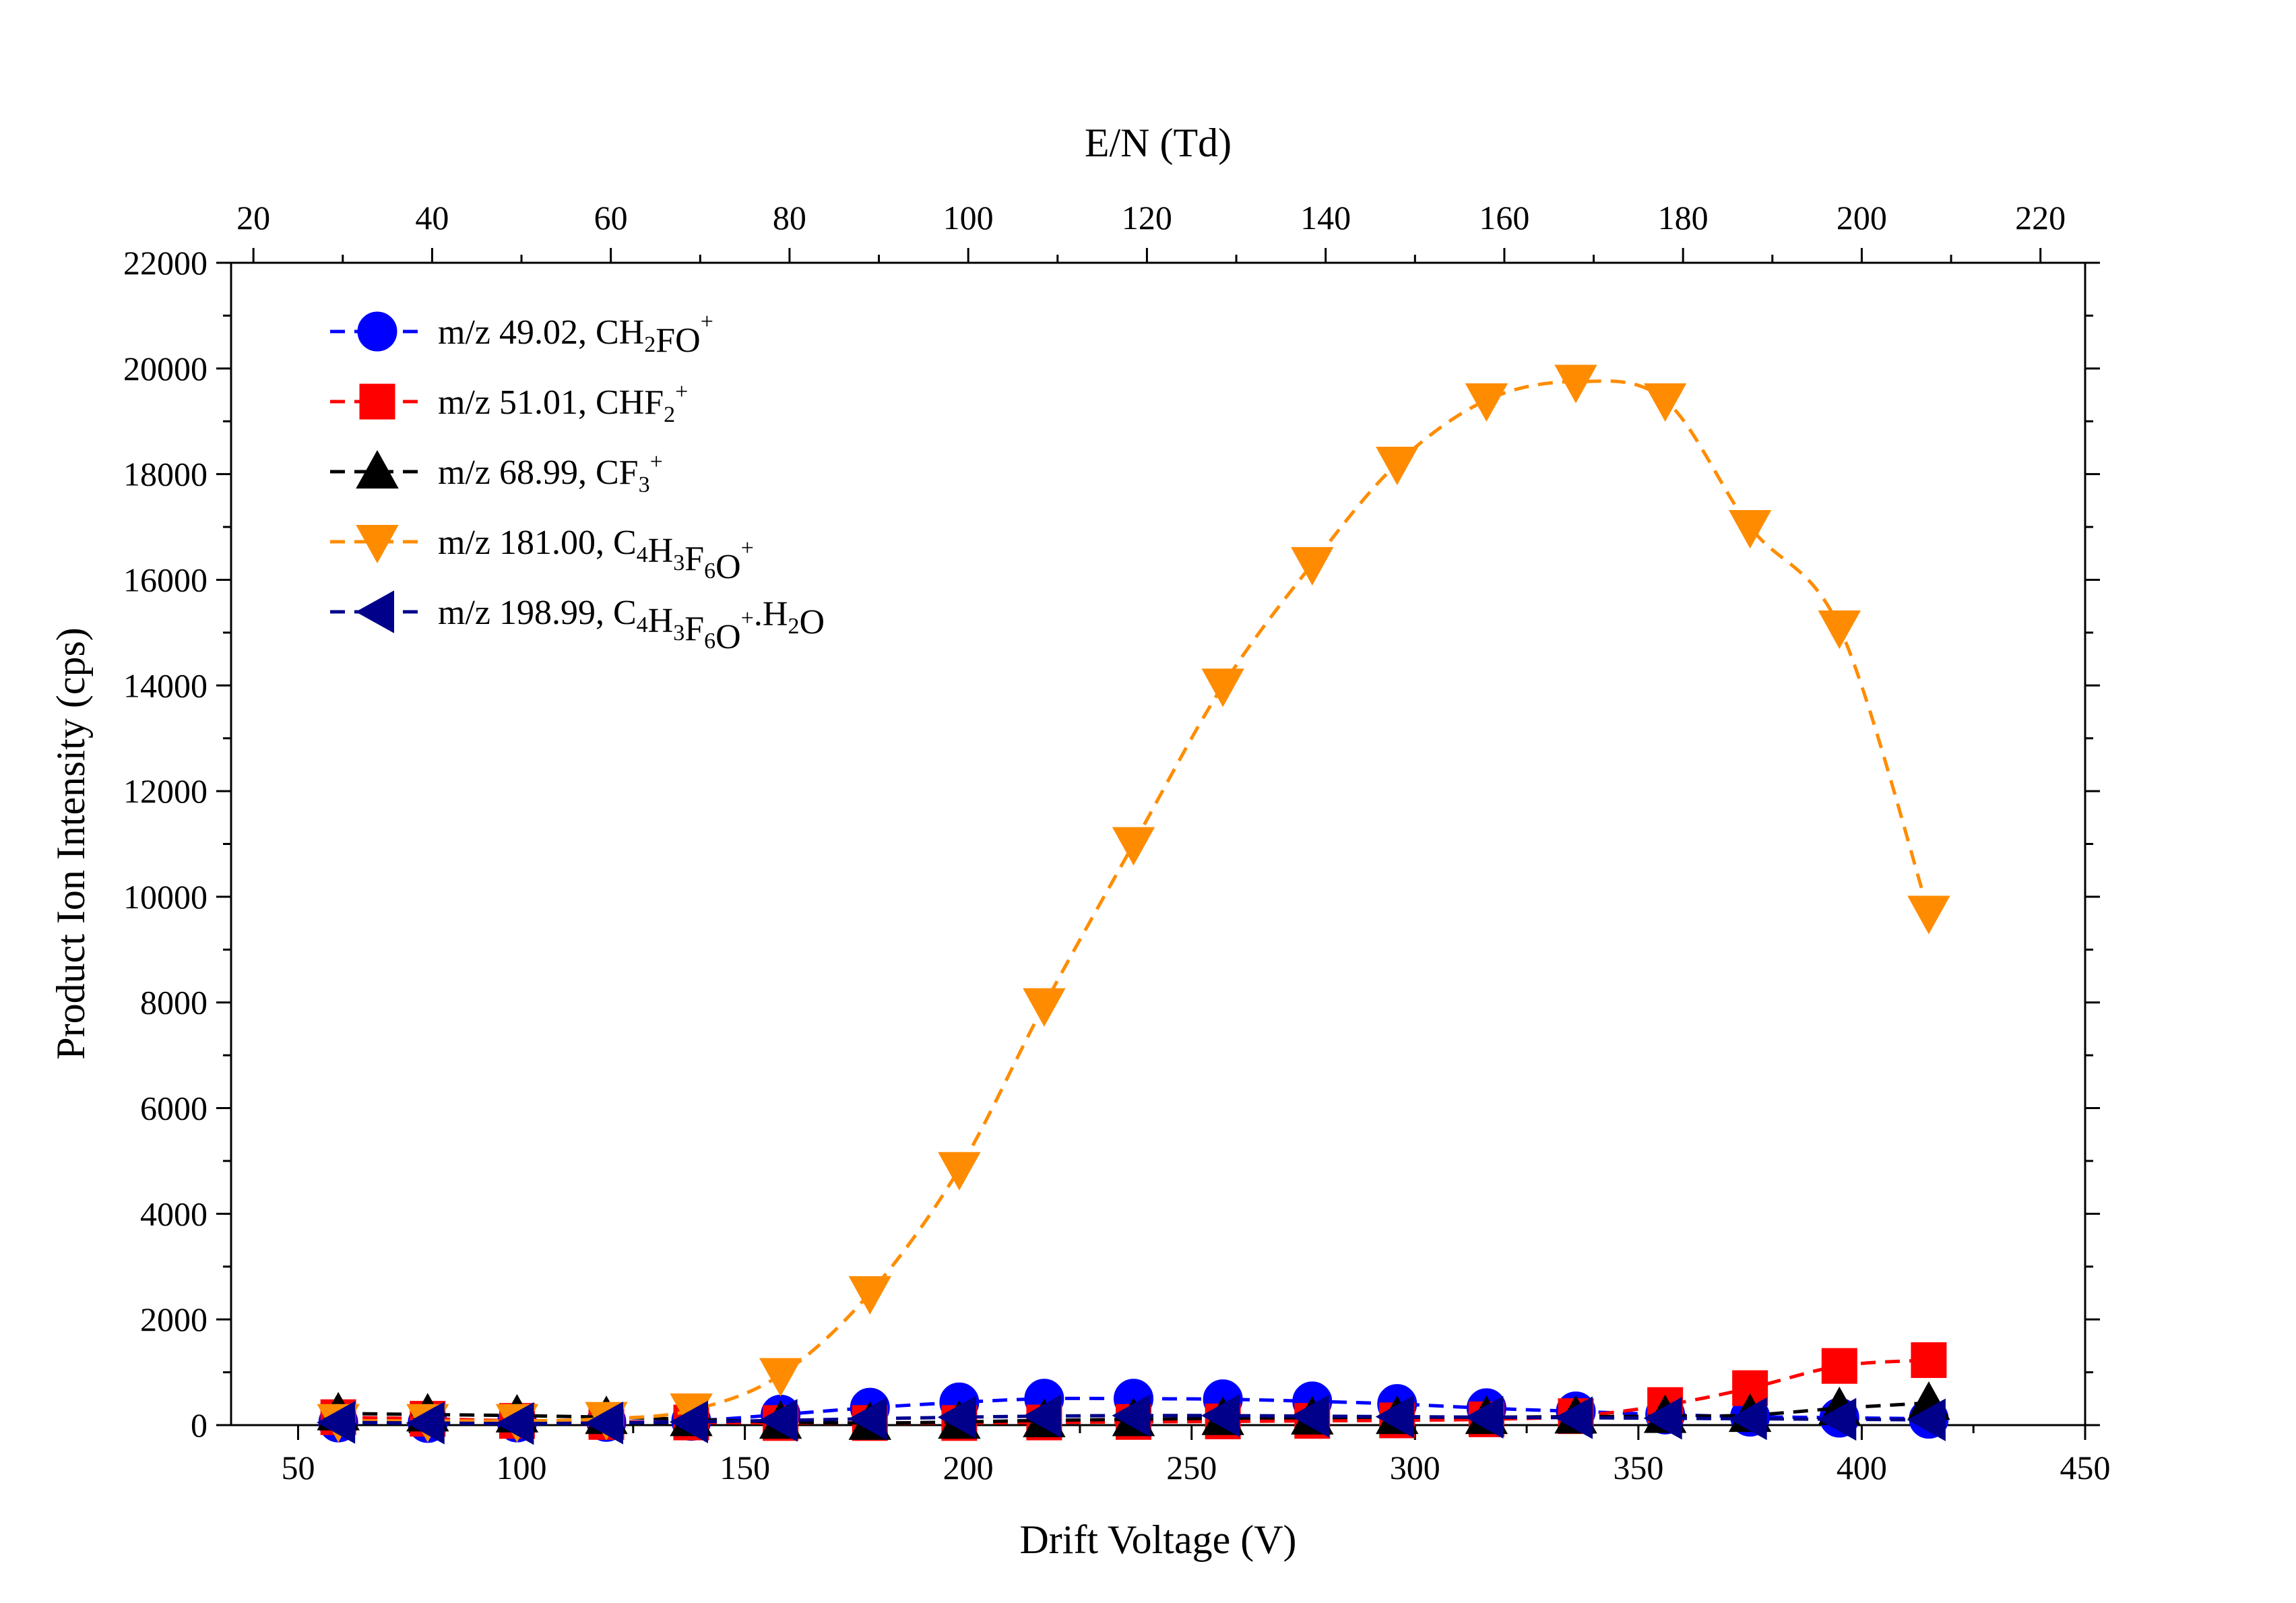 The width and height of the screenshot is (2296, 1603). I want to click on legend-text-part: m/z 181.00, C, so click(537, 543).